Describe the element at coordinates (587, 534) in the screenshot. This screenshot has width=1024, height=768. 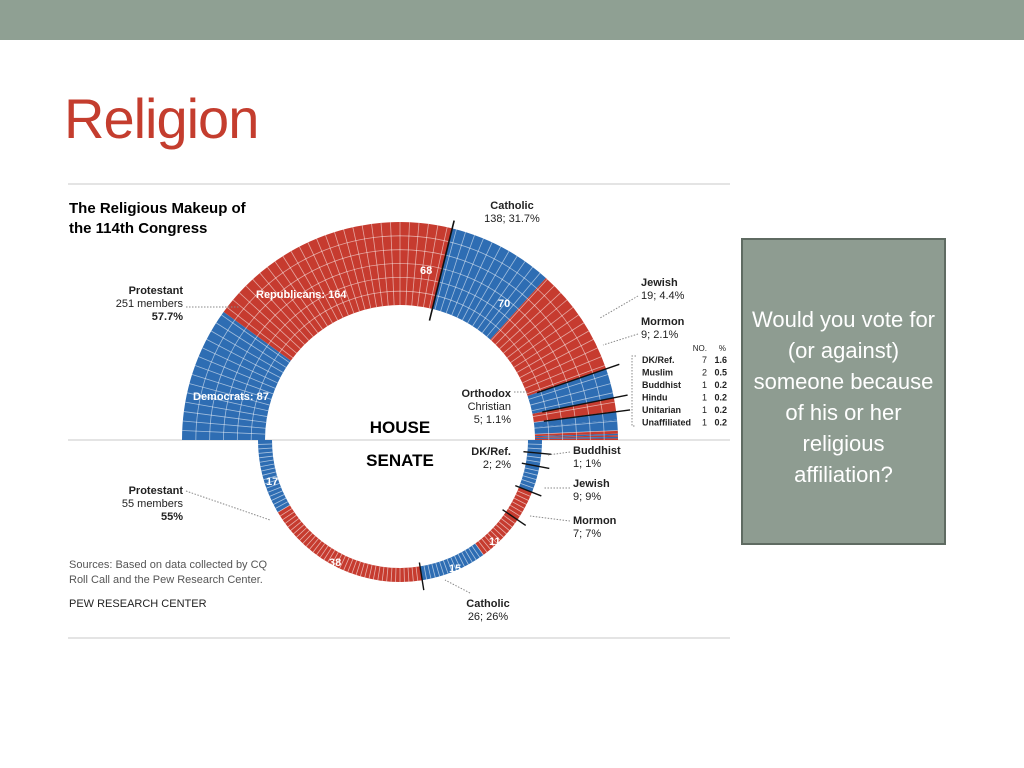
I see `senate-mormon-label-line-1: 7; 7%` at that location.